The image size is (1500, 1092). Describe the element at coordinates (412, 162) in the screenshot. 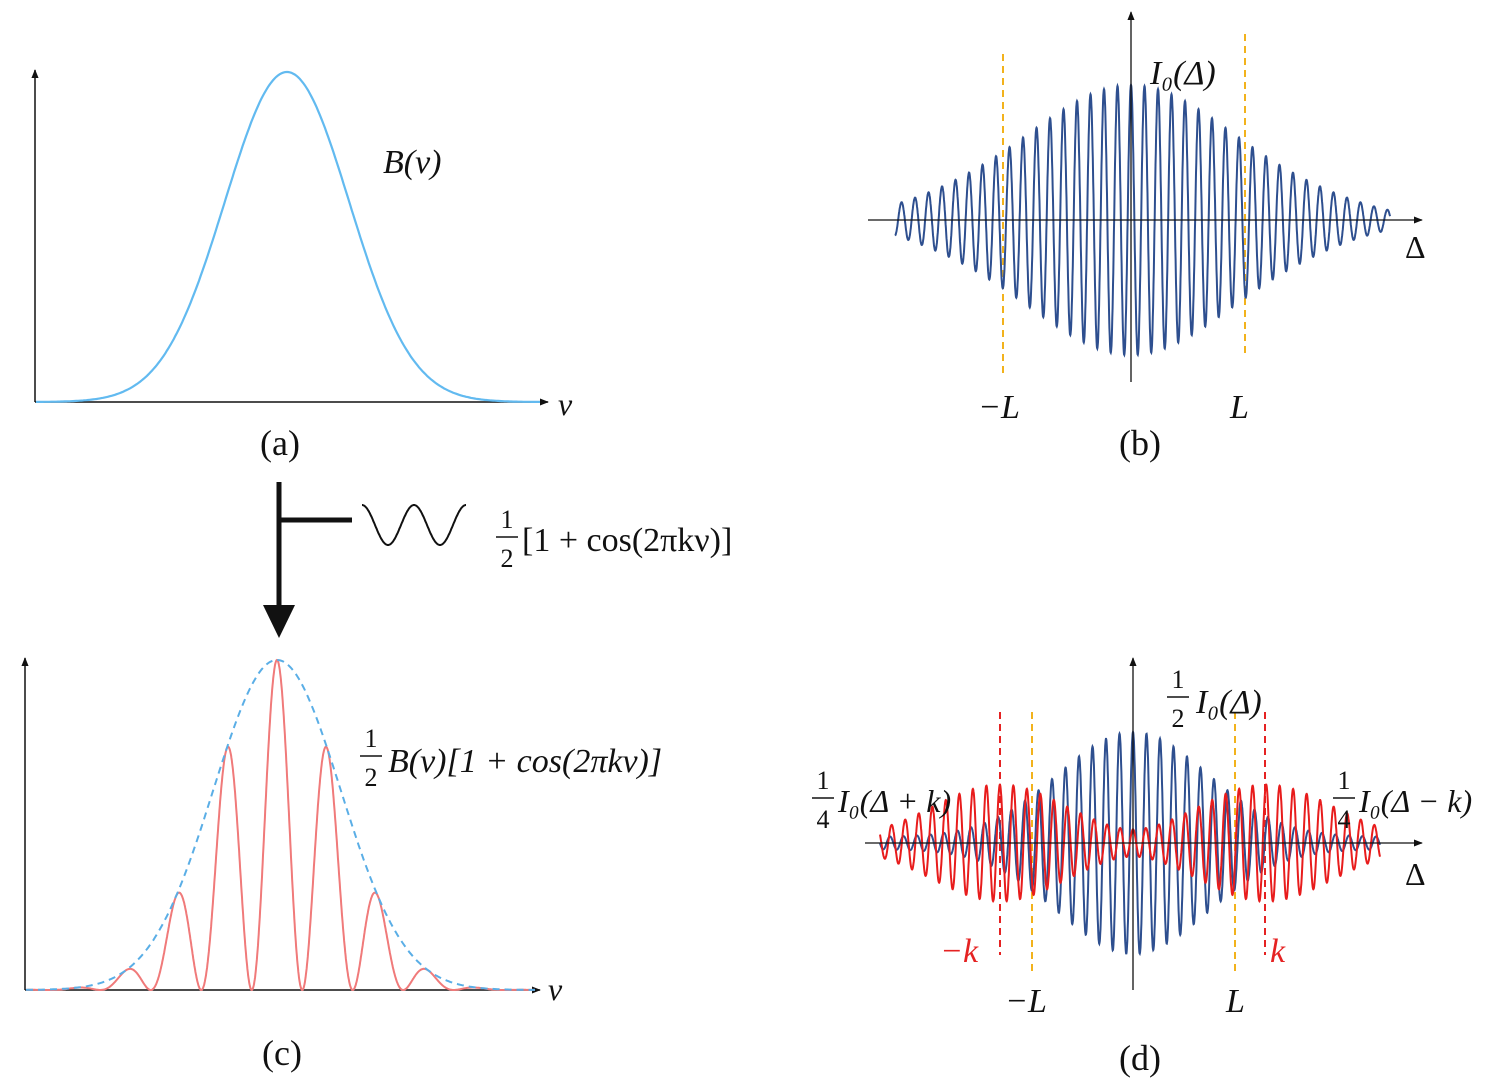

I see `panel-a-curve-label: B(ν)` at that location.